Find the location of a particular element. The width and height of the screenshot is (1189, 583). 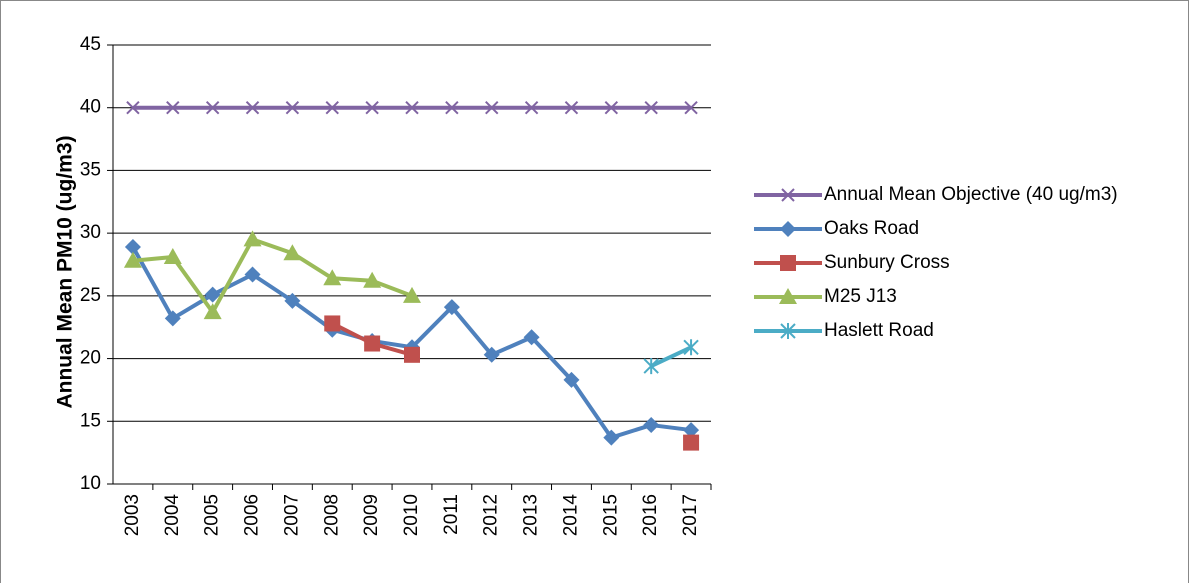

legend-item: Annual Mean Objective (40 ug/m3) is located at coordinates (962, 195).